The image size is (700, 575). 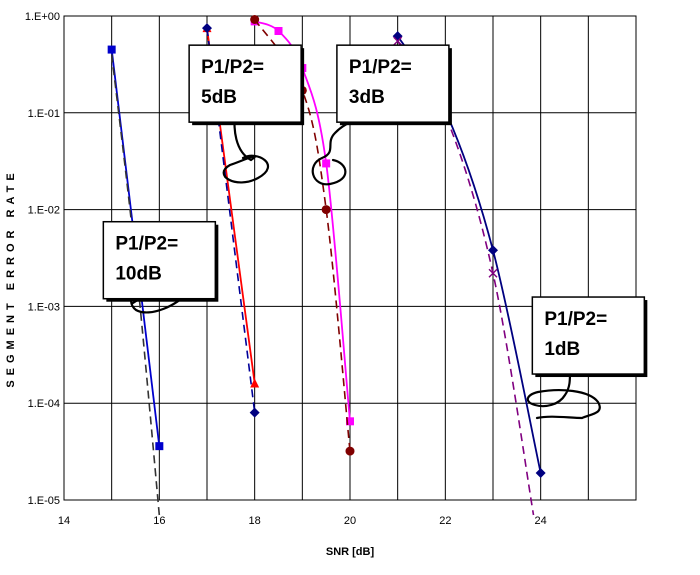 What do you see at coordinates (42, 259) in the screenshot?
I see `y-axis-ticks: 1.E-05 1.E-04 1.E-03 1.E-02 1.E-01 1.E+00` at bounding box center [42, 259].